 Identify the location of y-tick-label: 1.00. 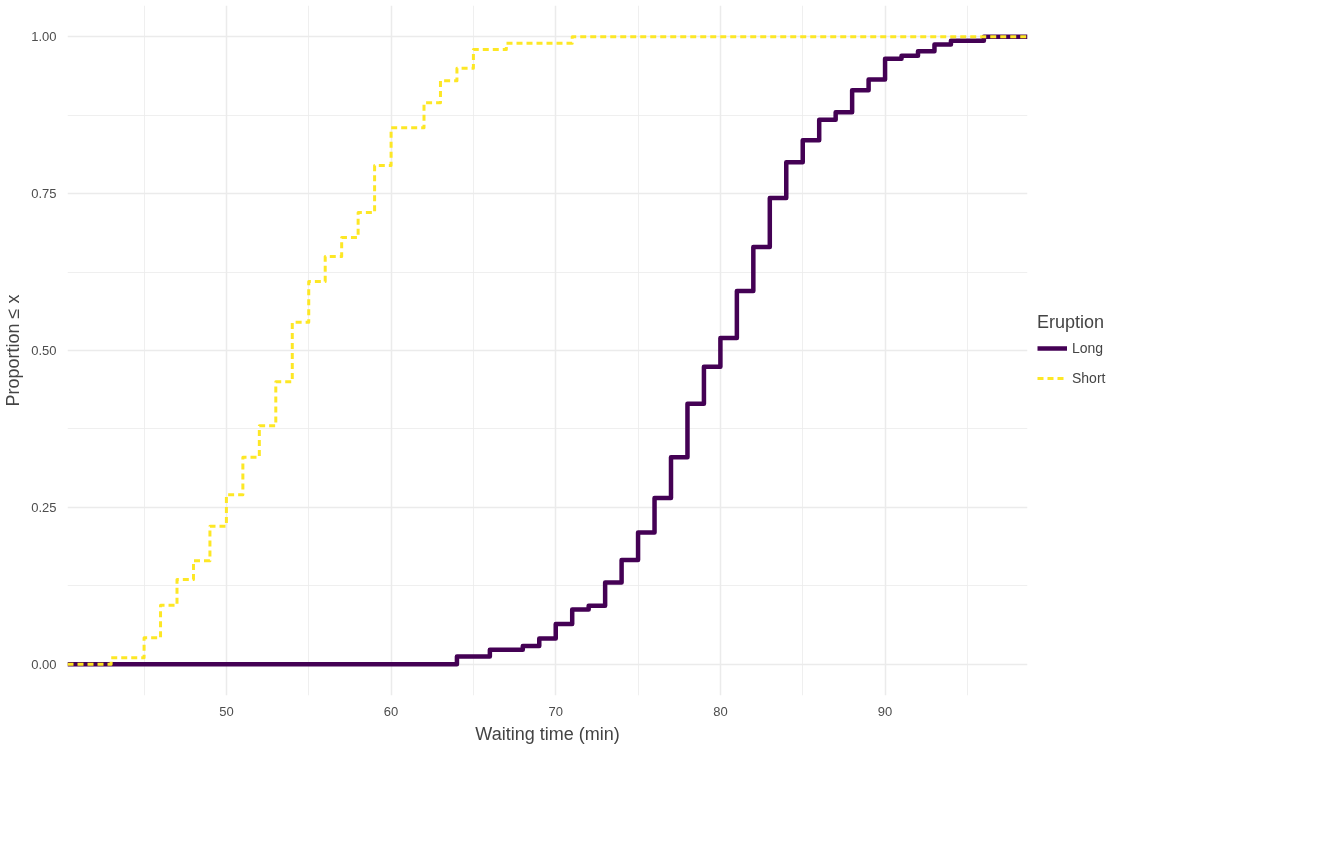
(44, 37).